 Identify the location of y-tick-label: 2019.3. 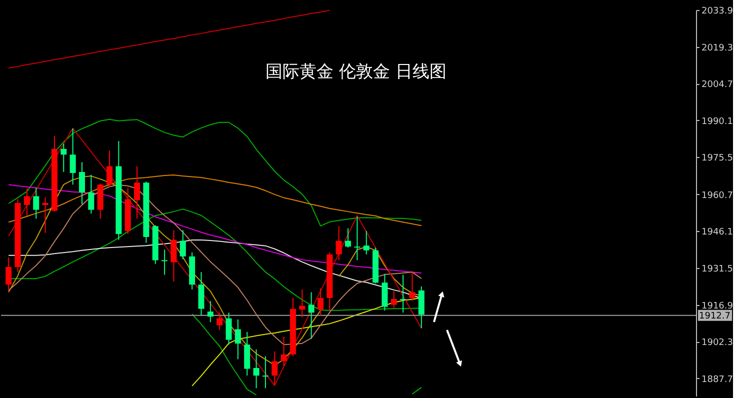
(717, 48).